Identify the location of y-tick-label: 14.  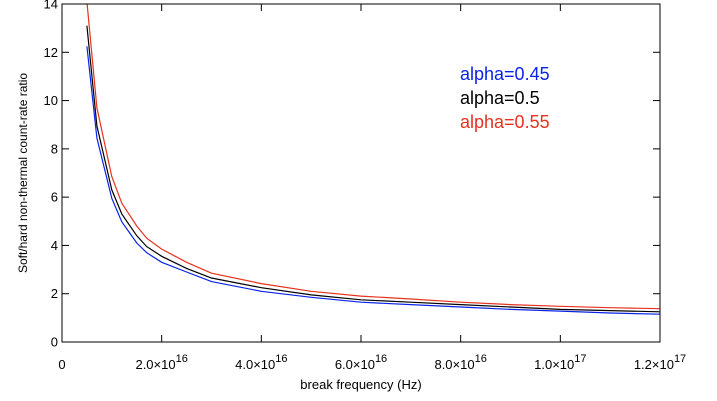
(51, 6).